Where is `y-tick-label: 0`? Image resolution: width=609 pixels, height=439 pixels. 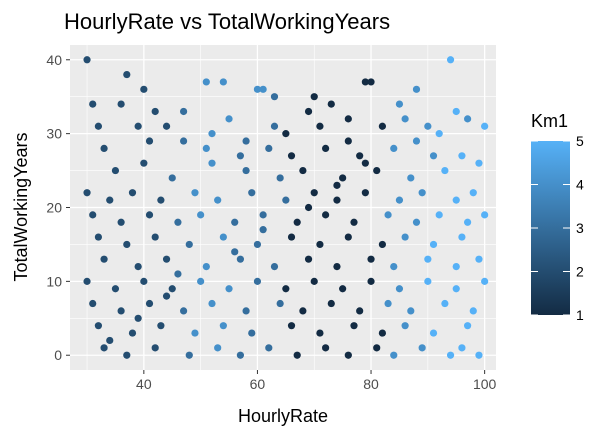
y-tick-label: 0 is located at coordinates (58, 355).